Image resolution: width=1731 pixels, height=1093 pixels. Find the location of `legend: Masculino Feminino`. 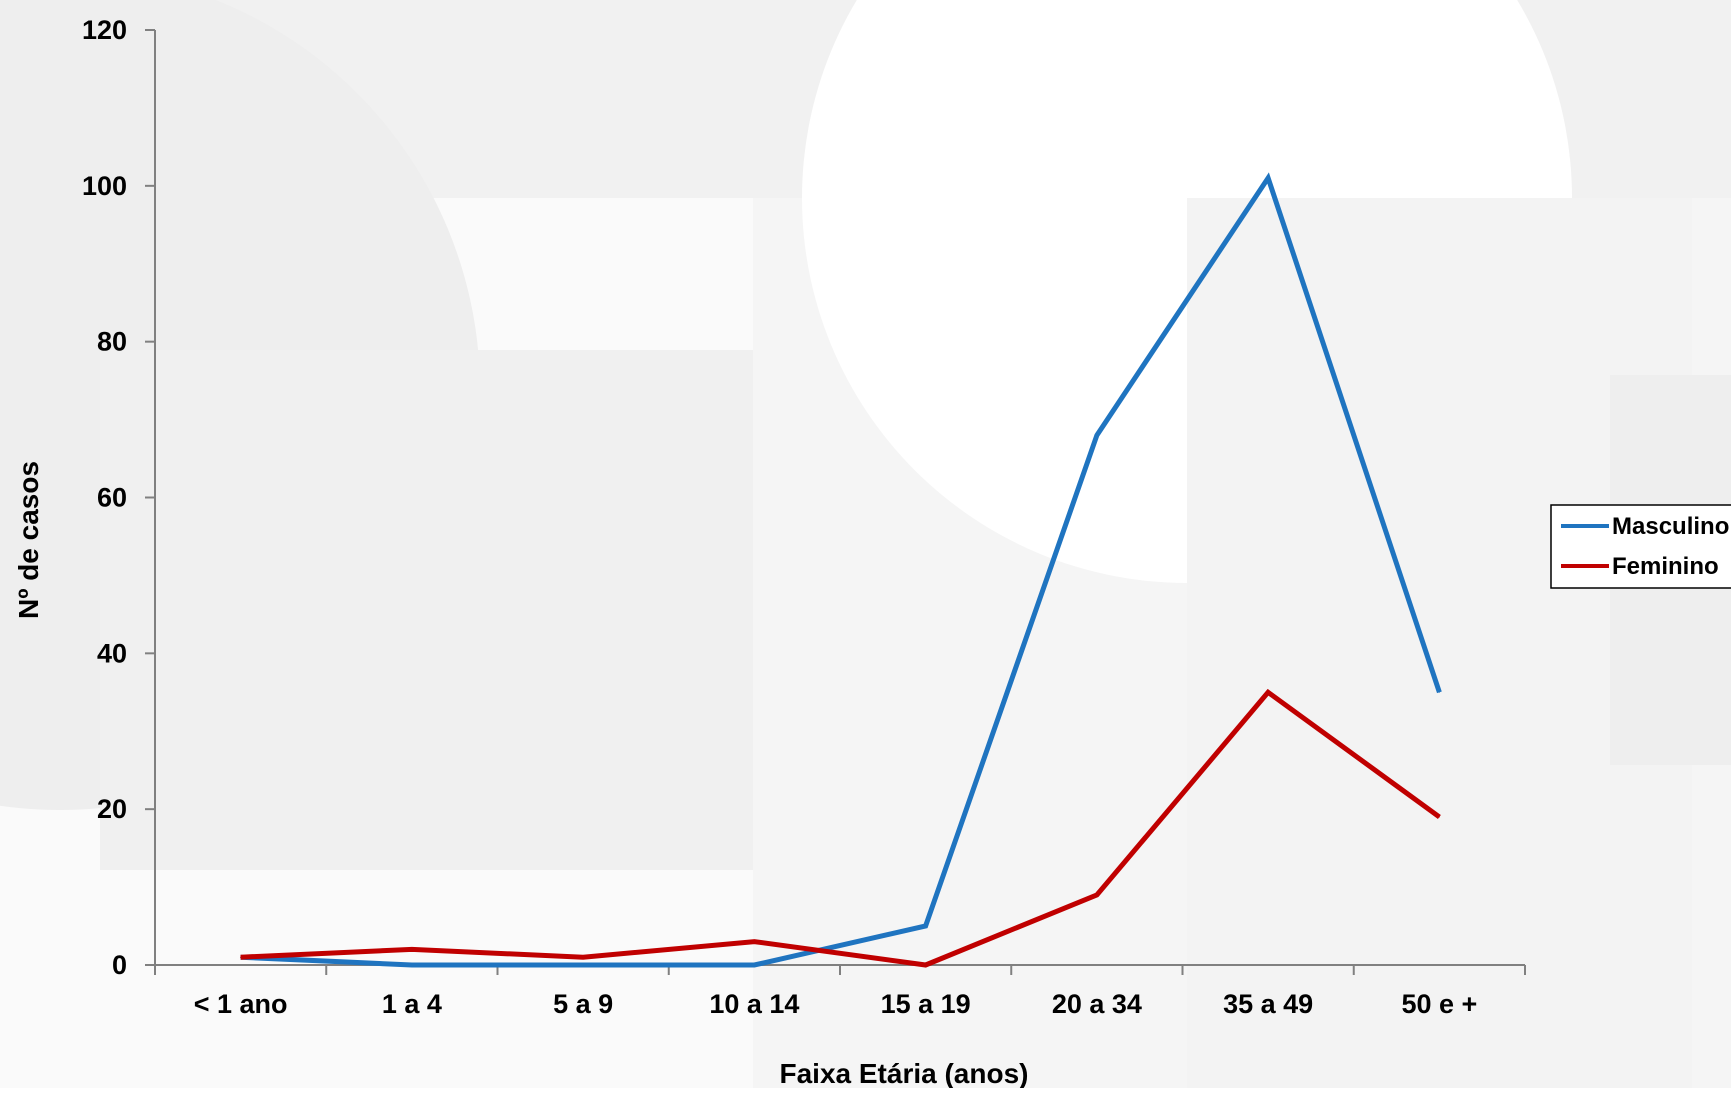

legend: Masculino Feminino is located at coordinates (1640, 546).